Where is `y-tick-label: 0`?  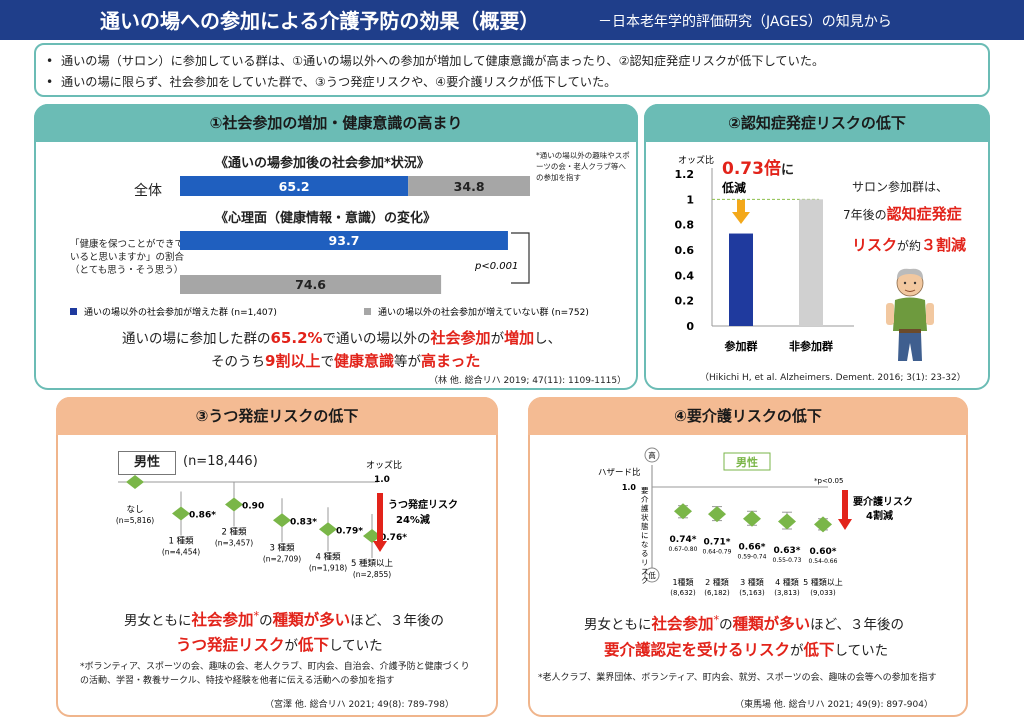
y-tick-label: 0 is located at coordinates (690, 326).